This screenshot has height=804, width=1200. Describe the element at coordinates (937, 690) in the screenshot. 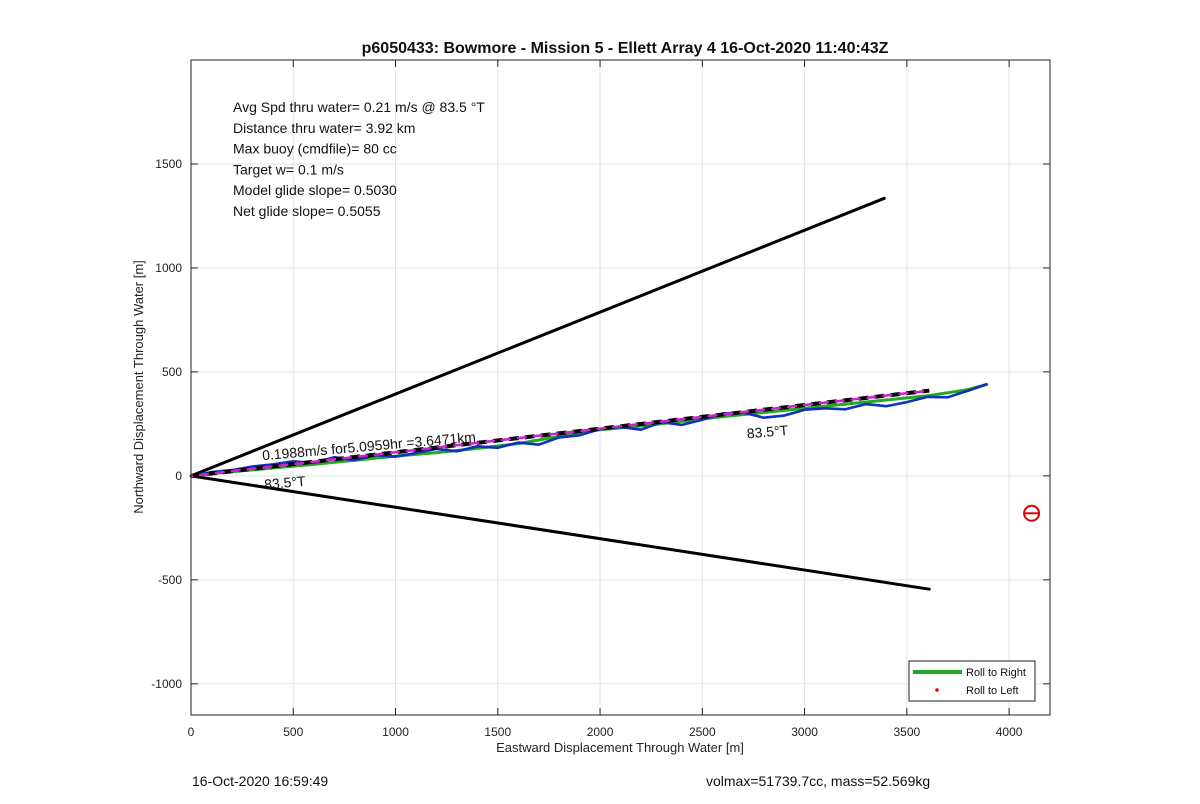

I see `legend-swatch-dot` at that location.